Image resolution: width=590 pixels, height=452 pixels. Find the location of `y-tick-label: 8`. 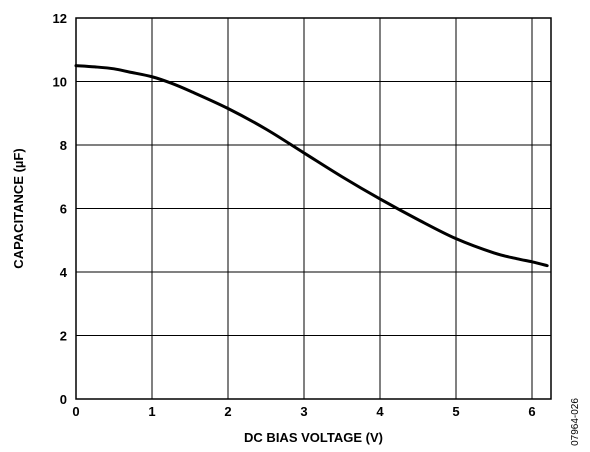

y-tick-label: 8 is located at coordinates (63, 145).